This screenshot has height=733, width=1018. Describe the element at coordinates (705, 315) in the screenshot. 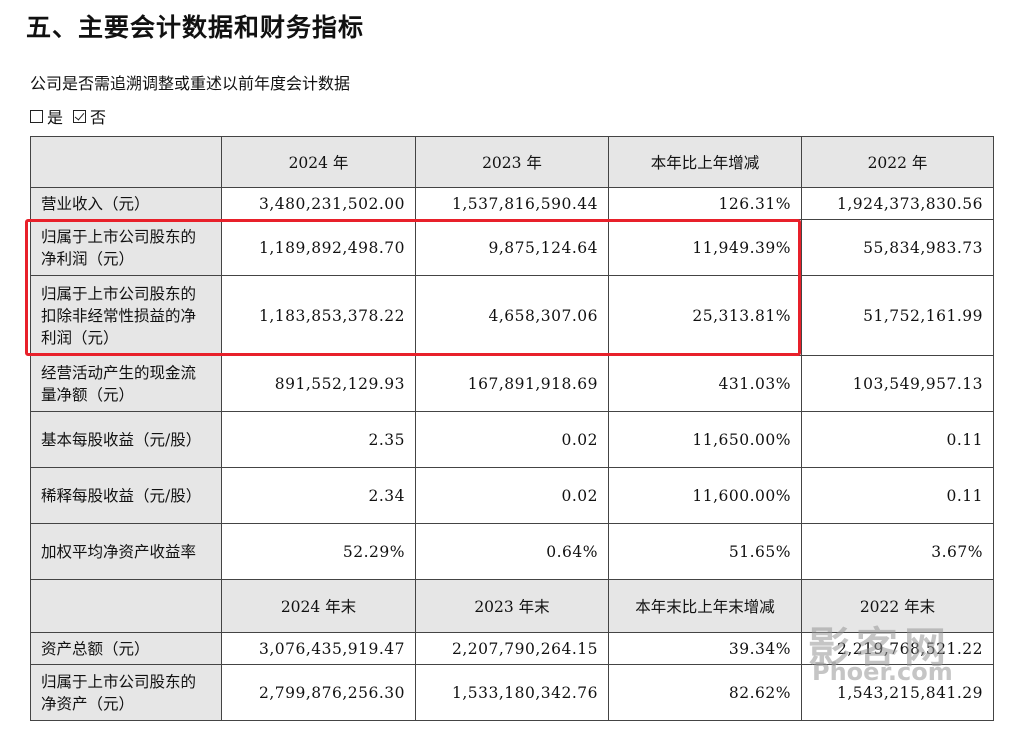

I see `cell-value: 25,313.81%` at that location.